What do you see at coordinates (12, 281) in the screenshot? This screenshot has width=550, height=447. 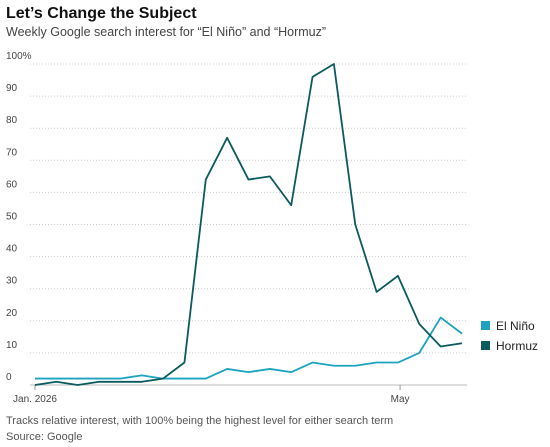 I see `y-tick-label: 30` at bounding box center [12, 281].